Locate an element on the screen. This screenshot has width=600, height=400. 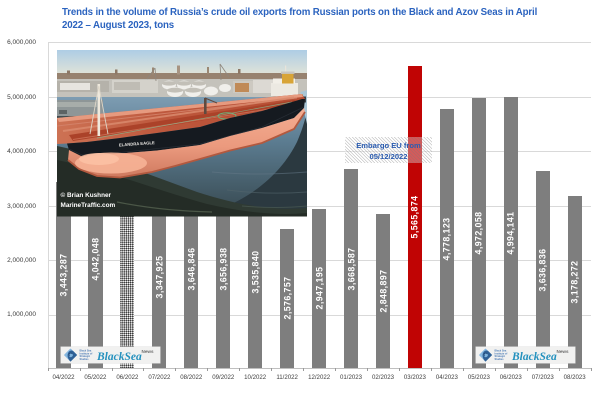
svg-text: ELANDRA EAGLE is located at coordinates (136, 144).